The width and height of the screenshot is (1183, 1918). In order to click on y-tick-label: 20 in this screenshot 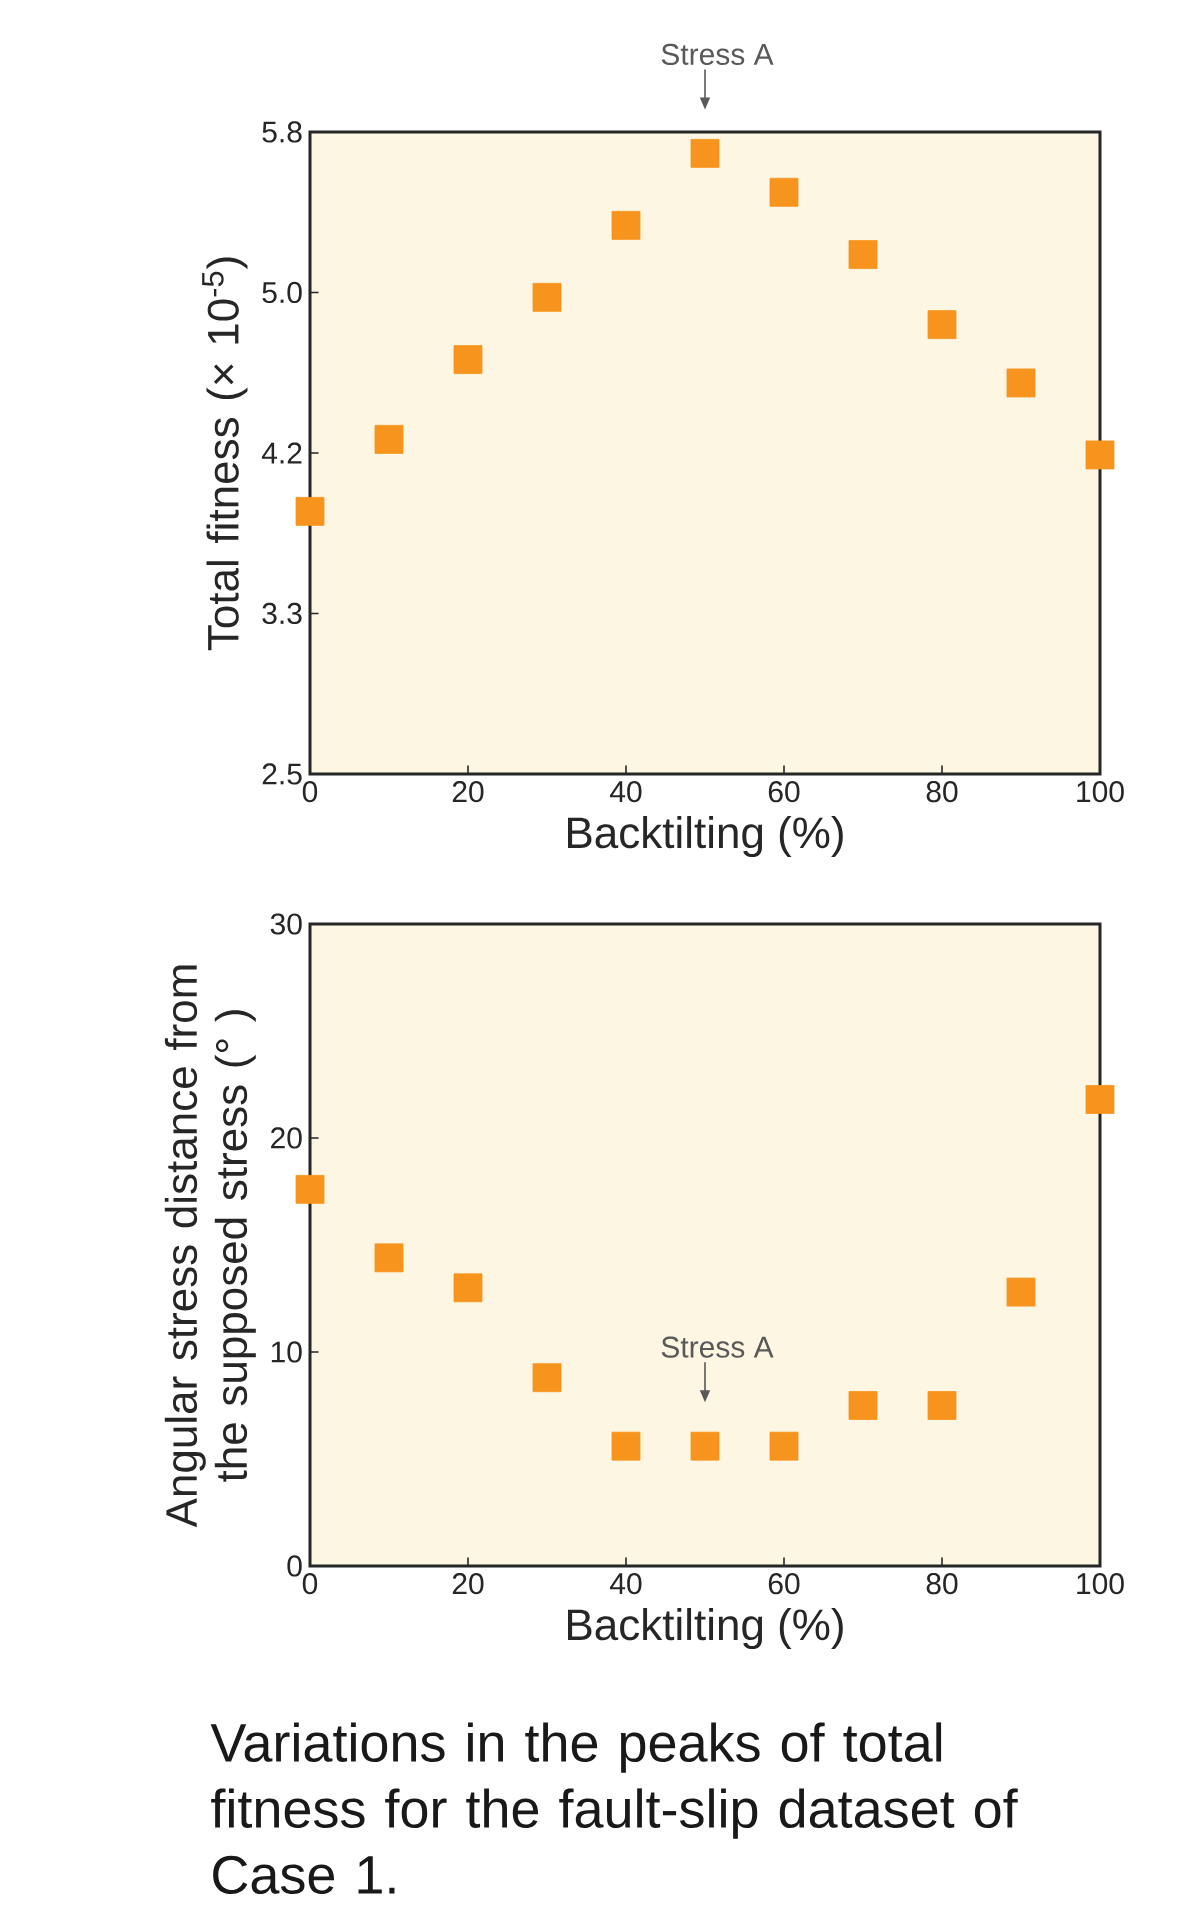, I will do `click(286, 1138)`.